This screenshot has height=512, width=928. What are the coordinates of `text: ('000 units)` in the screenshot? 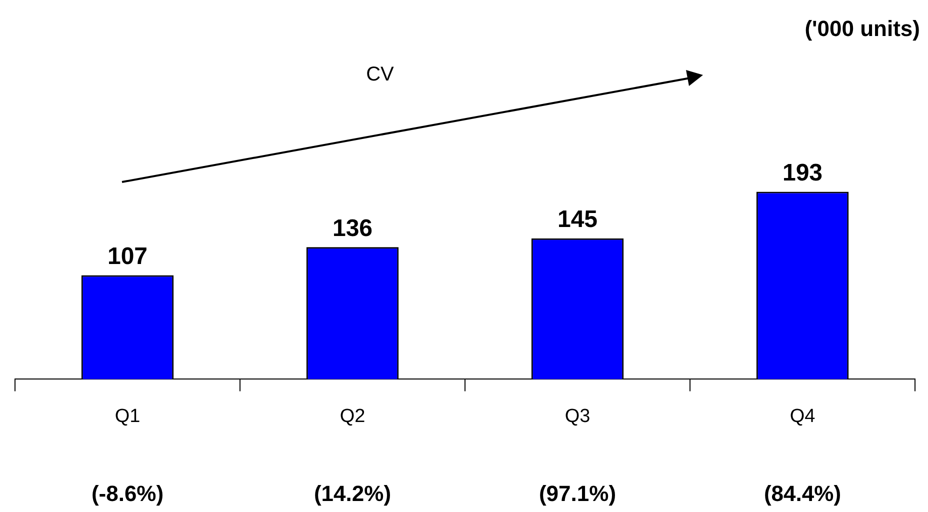 It's located at (862, 29).